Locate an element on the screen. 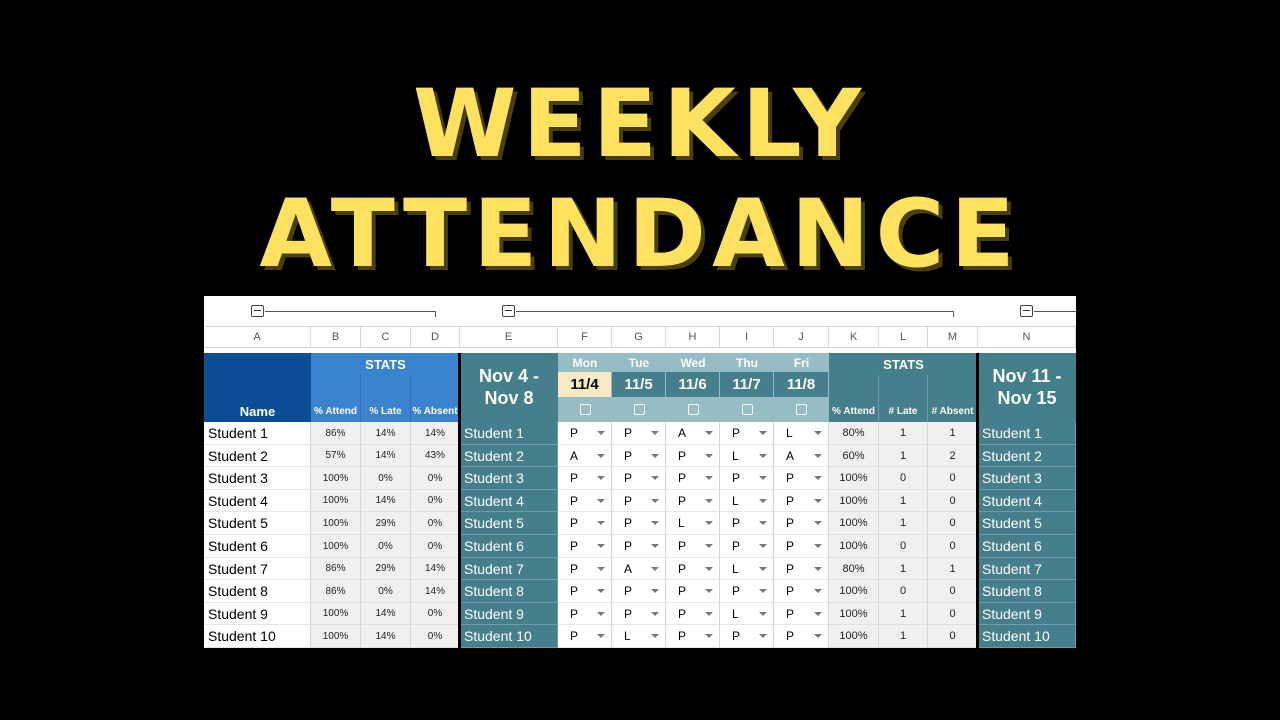  column-header-c: C is located at coordinates (386, 337).